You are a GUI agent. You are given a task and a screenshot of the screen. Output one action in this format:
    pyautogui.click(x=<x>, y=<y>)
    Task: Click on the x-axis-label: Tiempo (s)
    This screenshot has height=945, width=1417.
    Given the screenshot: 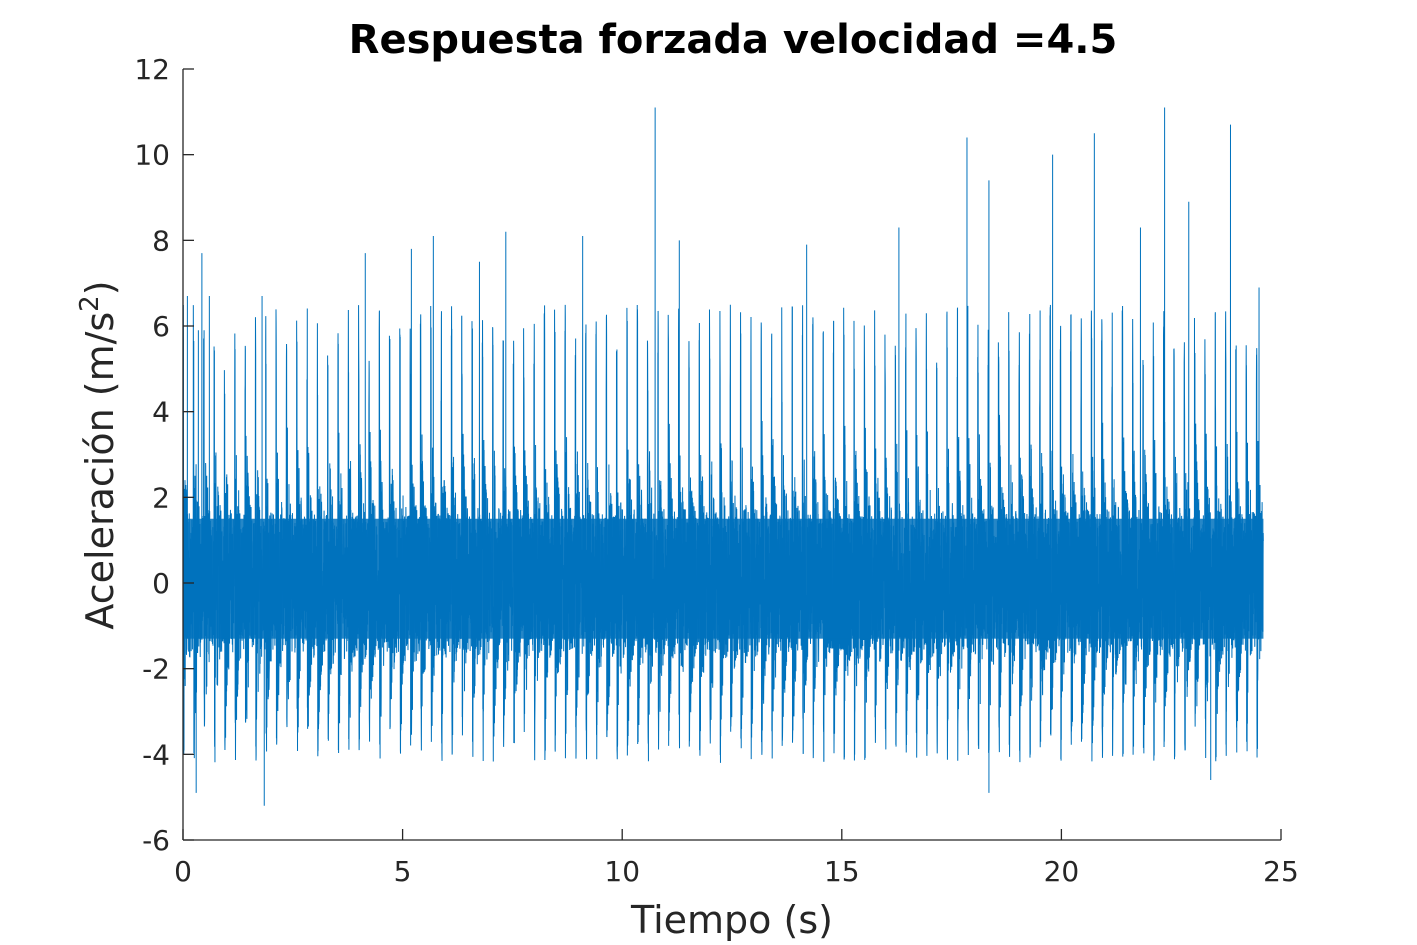 What is the action you would take?
    pyautogui.click(x=731, y=920)
    